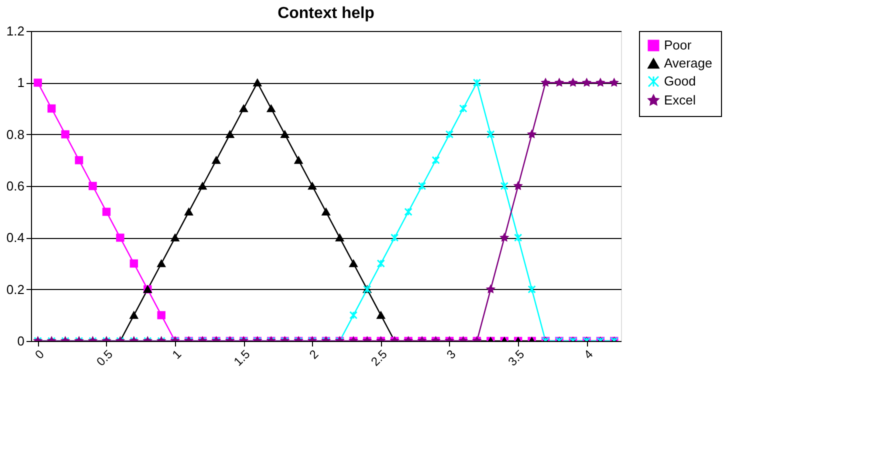 The height and width of the screenshot is (452, 892). What do you see at coordinates (680, 81) in the screenshot?
I see `legend-label: Good` at bounding box center [680, 81].